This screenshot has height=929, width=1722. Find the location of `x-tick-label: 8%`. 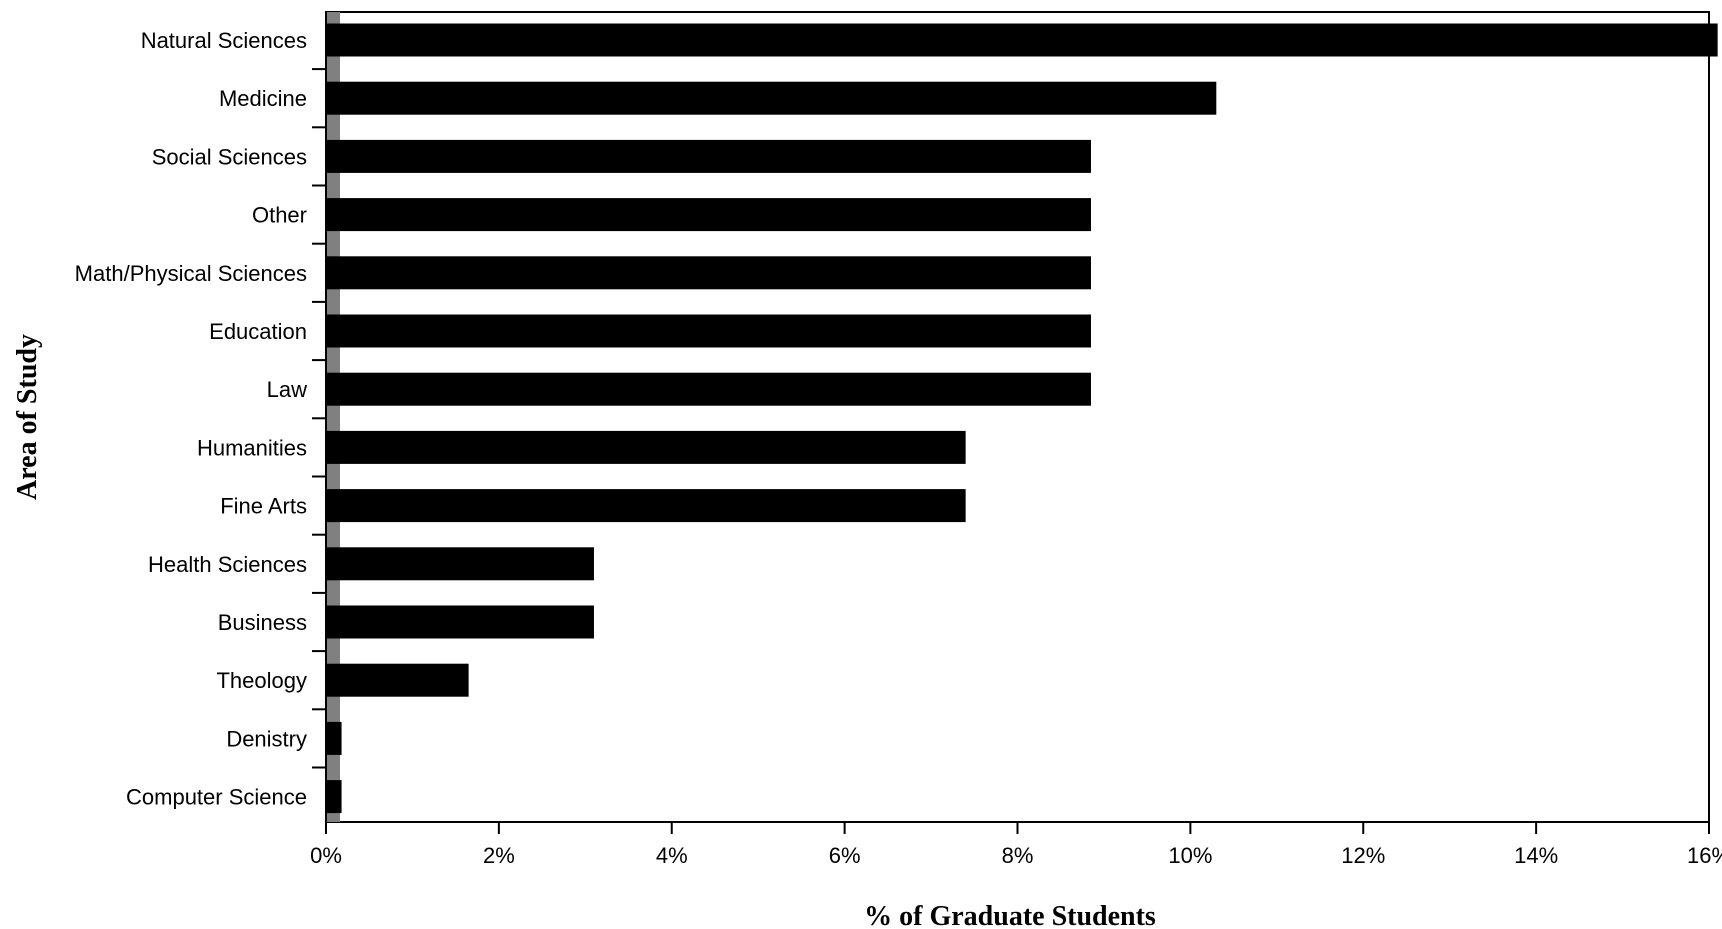

x-tick-label: 8% is located at coordinates (1018, 855).